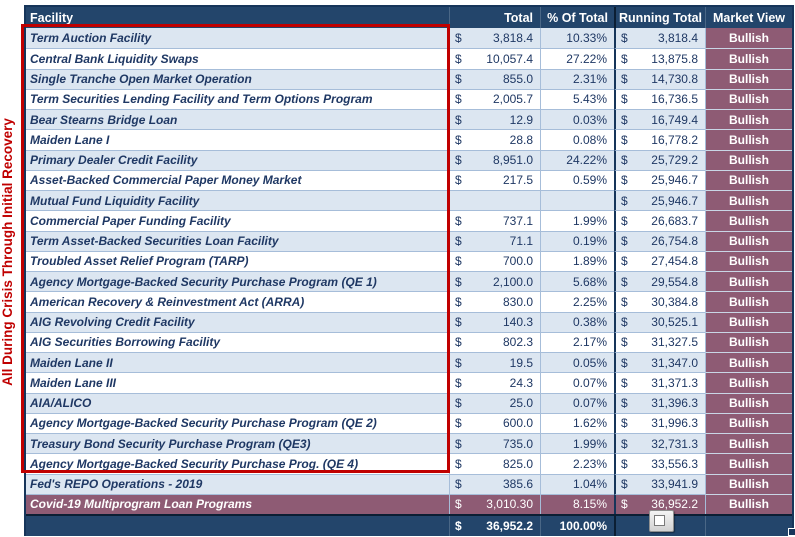  I want to click on total-cell: $8,951.0, so click(494, 159).